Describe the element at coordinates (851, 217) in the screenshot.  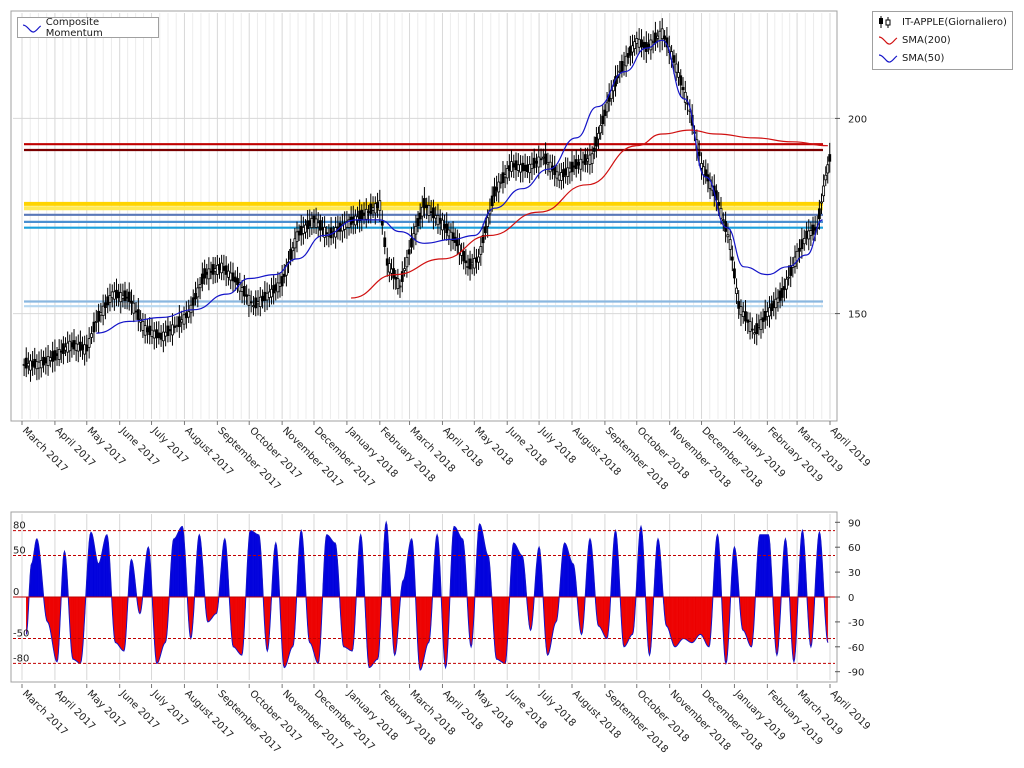
I see `price-y-axis: 150 200` at that location.